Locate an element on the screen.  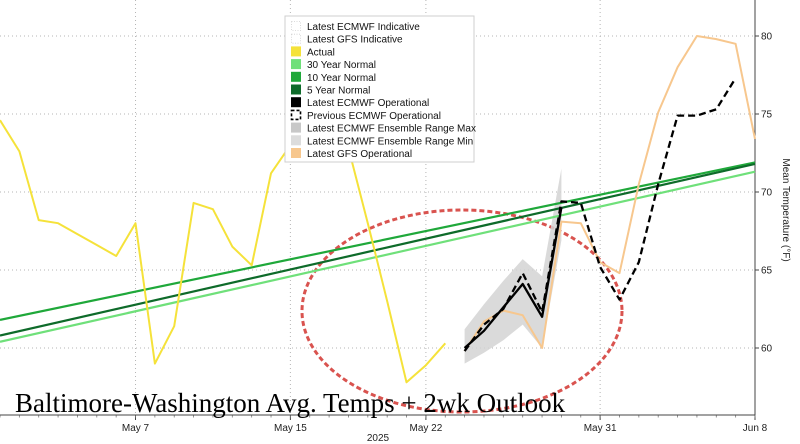
legend-box is located at coordinates (379, 89).